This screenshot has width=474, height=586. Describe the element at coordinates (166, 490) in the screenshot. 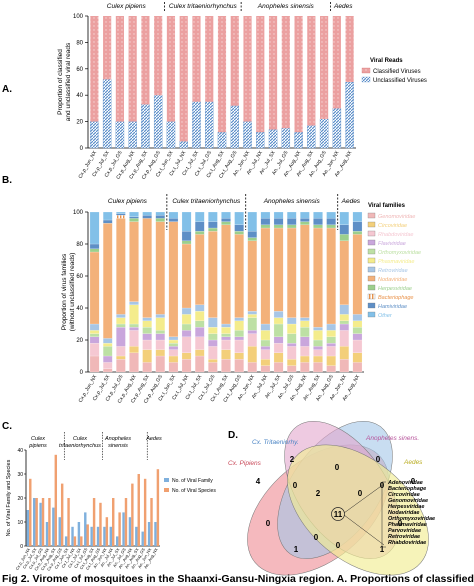

I see `legend-swatch-species` at that location.